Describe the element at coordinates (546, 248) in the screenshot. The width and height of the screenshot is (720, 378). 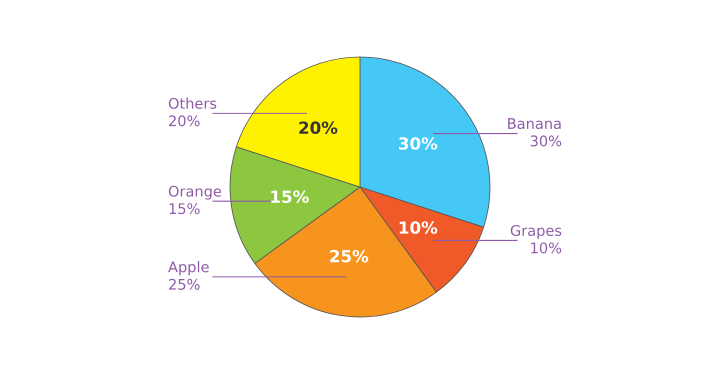
I see `text: 10%` at that location.